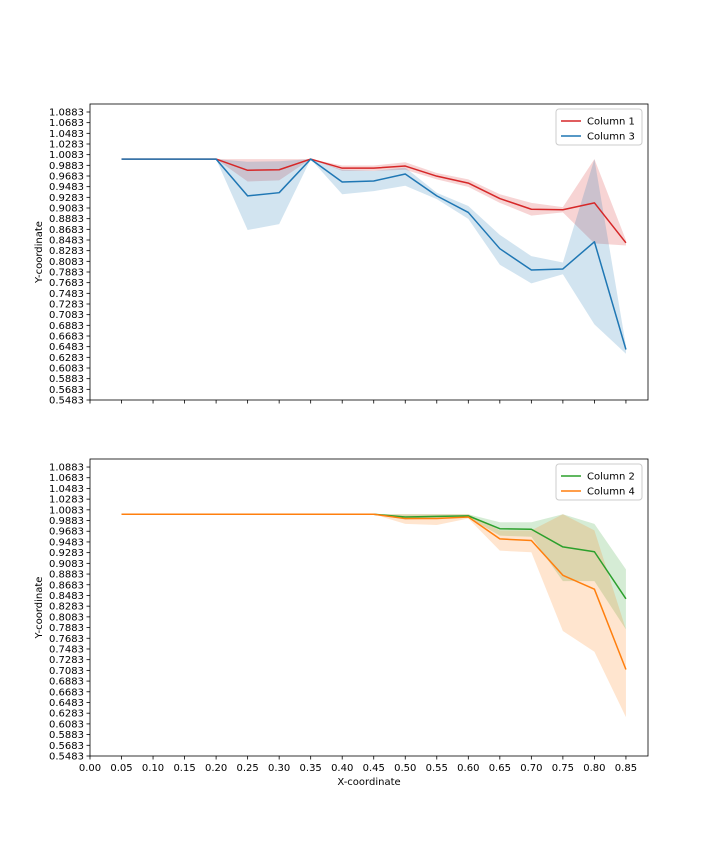 This screenshot has height=864, width=720. I want to click on y-tick-label-1-1: 0.5683, so click(66, 390).